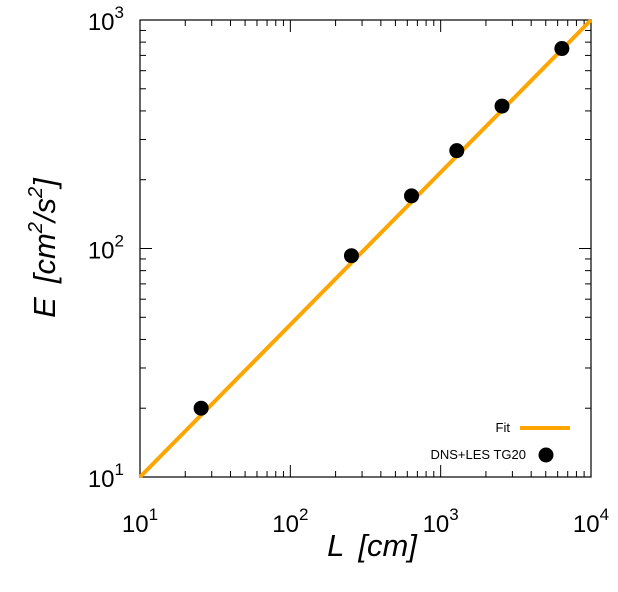 The height and width of the screenshot is (592, 618). Describe the element at coordinates (478, 454) in the screenshot. I see `legend-label-points: DNS+LES TG20` at that location.